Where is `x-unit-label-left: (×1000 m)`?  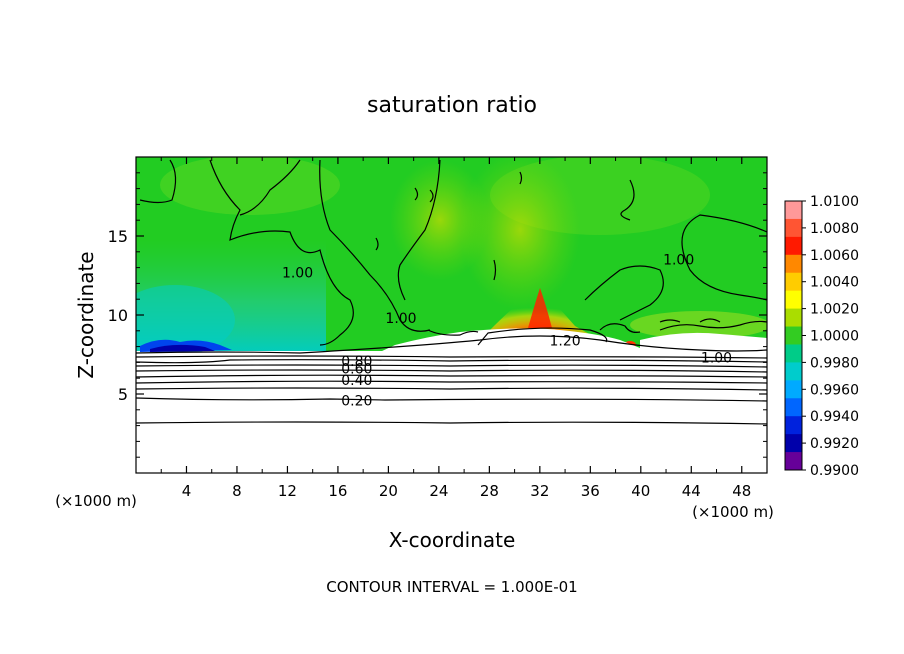 x-unit-label-left: (×1000 m) is located at coordinates (96, 501).